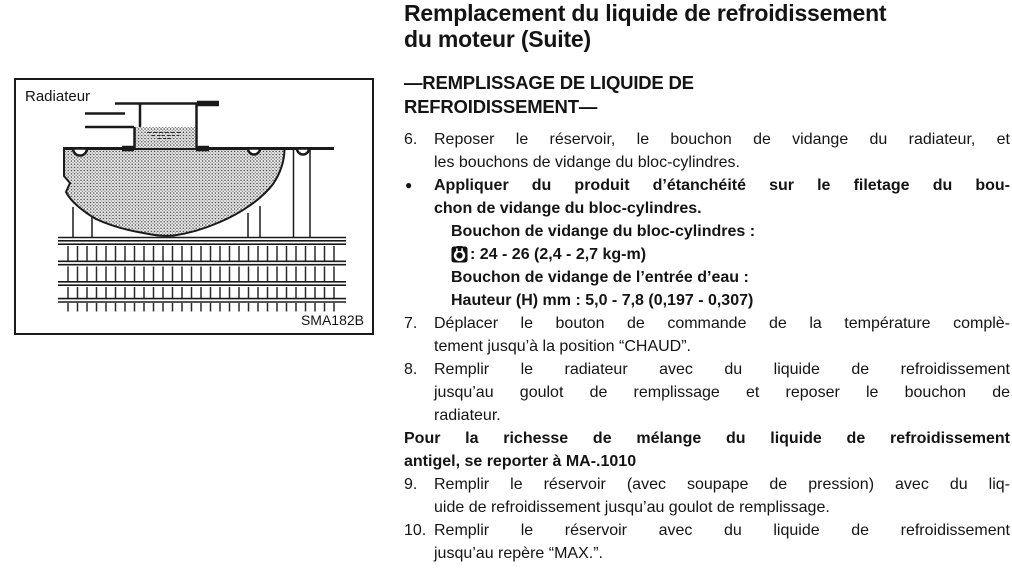  I want to click on spec-heading-block-plug: Bouchon de vidange du bloc-cylindres :, so click(603, 231).